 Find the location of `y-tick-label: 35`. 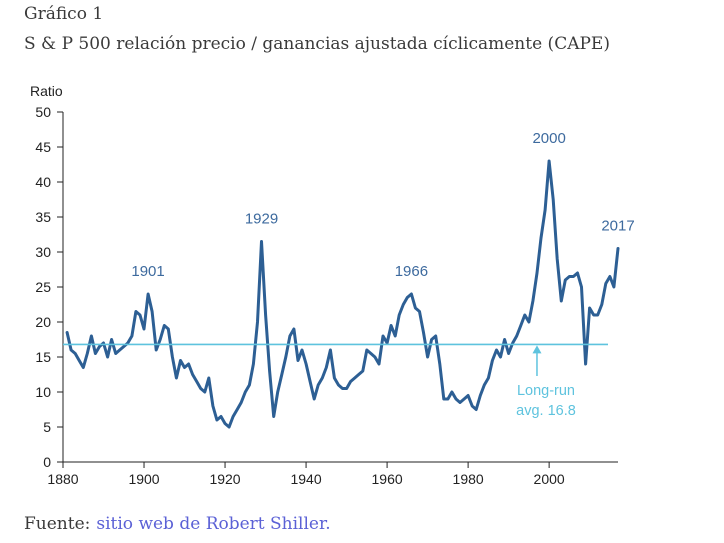

y-tick-label: 35 is located at coordinates (43, 217).